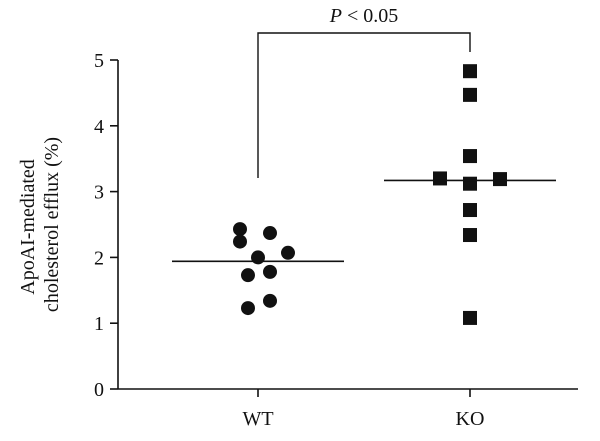  I want to click on p-symbol: P, so click(335, 16).